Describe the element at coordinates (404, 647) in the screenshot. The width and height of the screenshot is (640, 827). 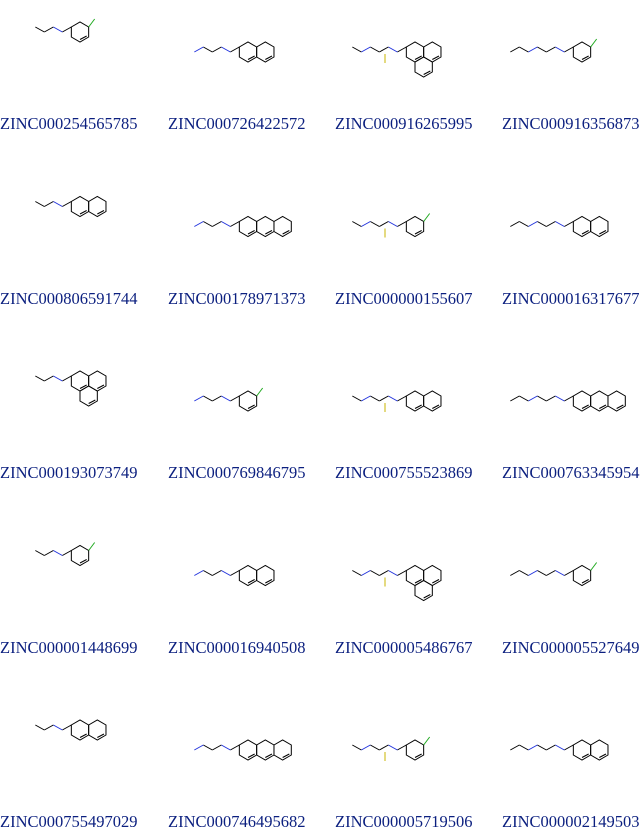
I see `compound-id: ZINC000005486767` at that location.